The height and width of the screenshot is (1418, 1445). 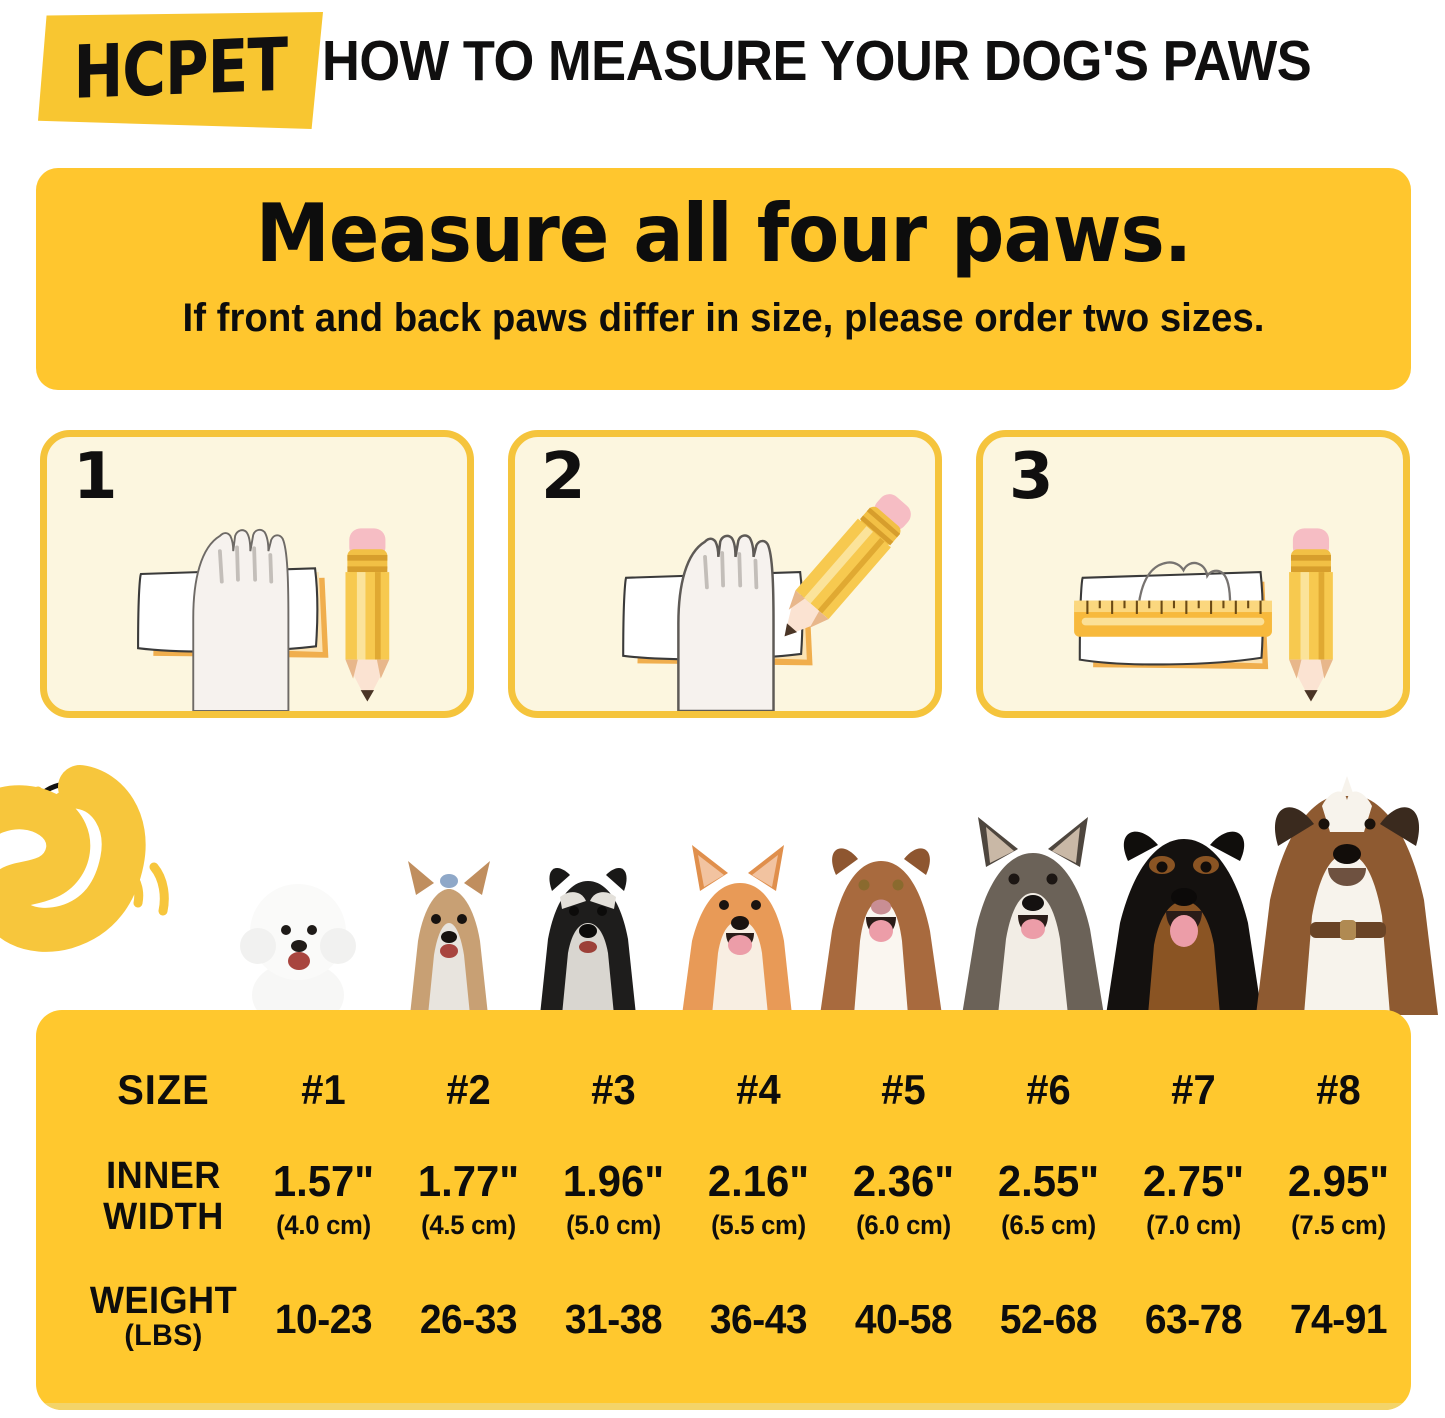 What do you see at coordinates (831, 1092) in the screenshot?
I see `size-cells: #1 #2 #3 #4 #5 #6 #7 #8` at bounding box center [831, 1092].